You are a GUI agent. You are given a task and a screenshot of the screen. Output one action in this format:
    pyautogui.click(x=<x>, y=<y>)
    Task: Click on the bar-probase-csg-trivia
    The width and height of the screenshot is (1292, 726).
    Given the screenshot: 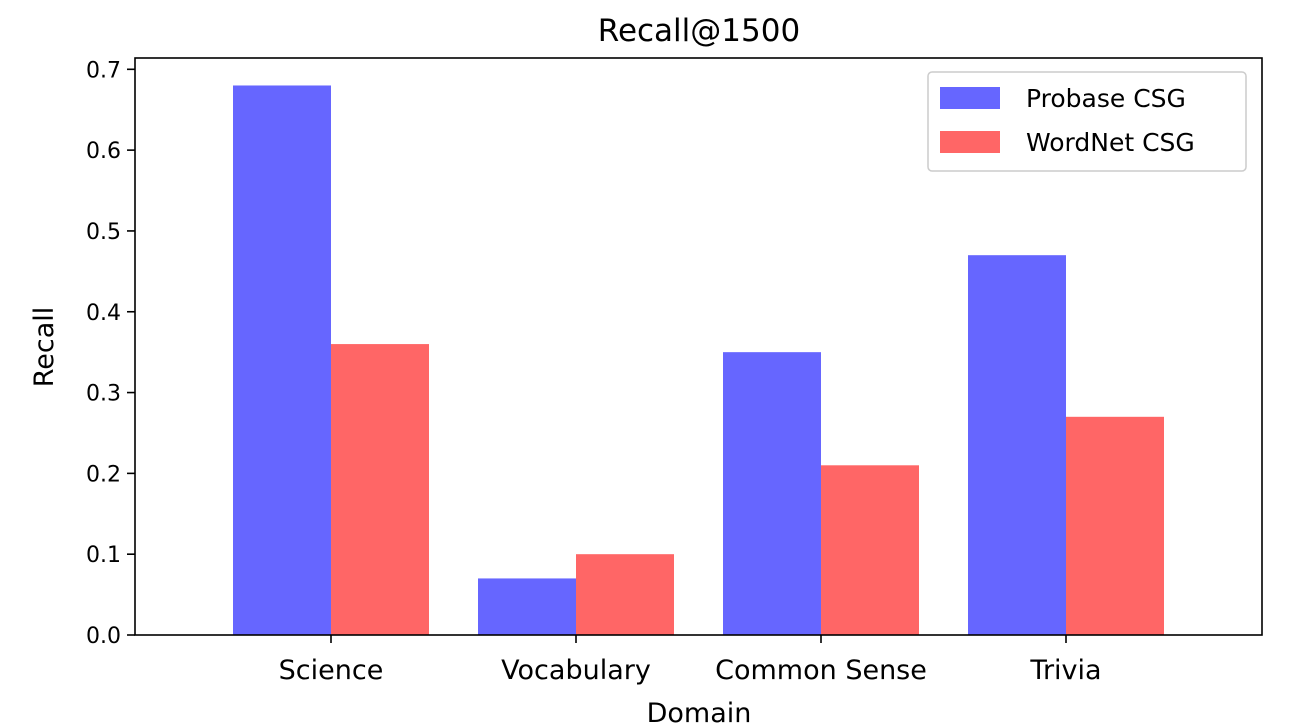 What is the action you would take?
    pyautogui.click(x=1017, y=445)
    